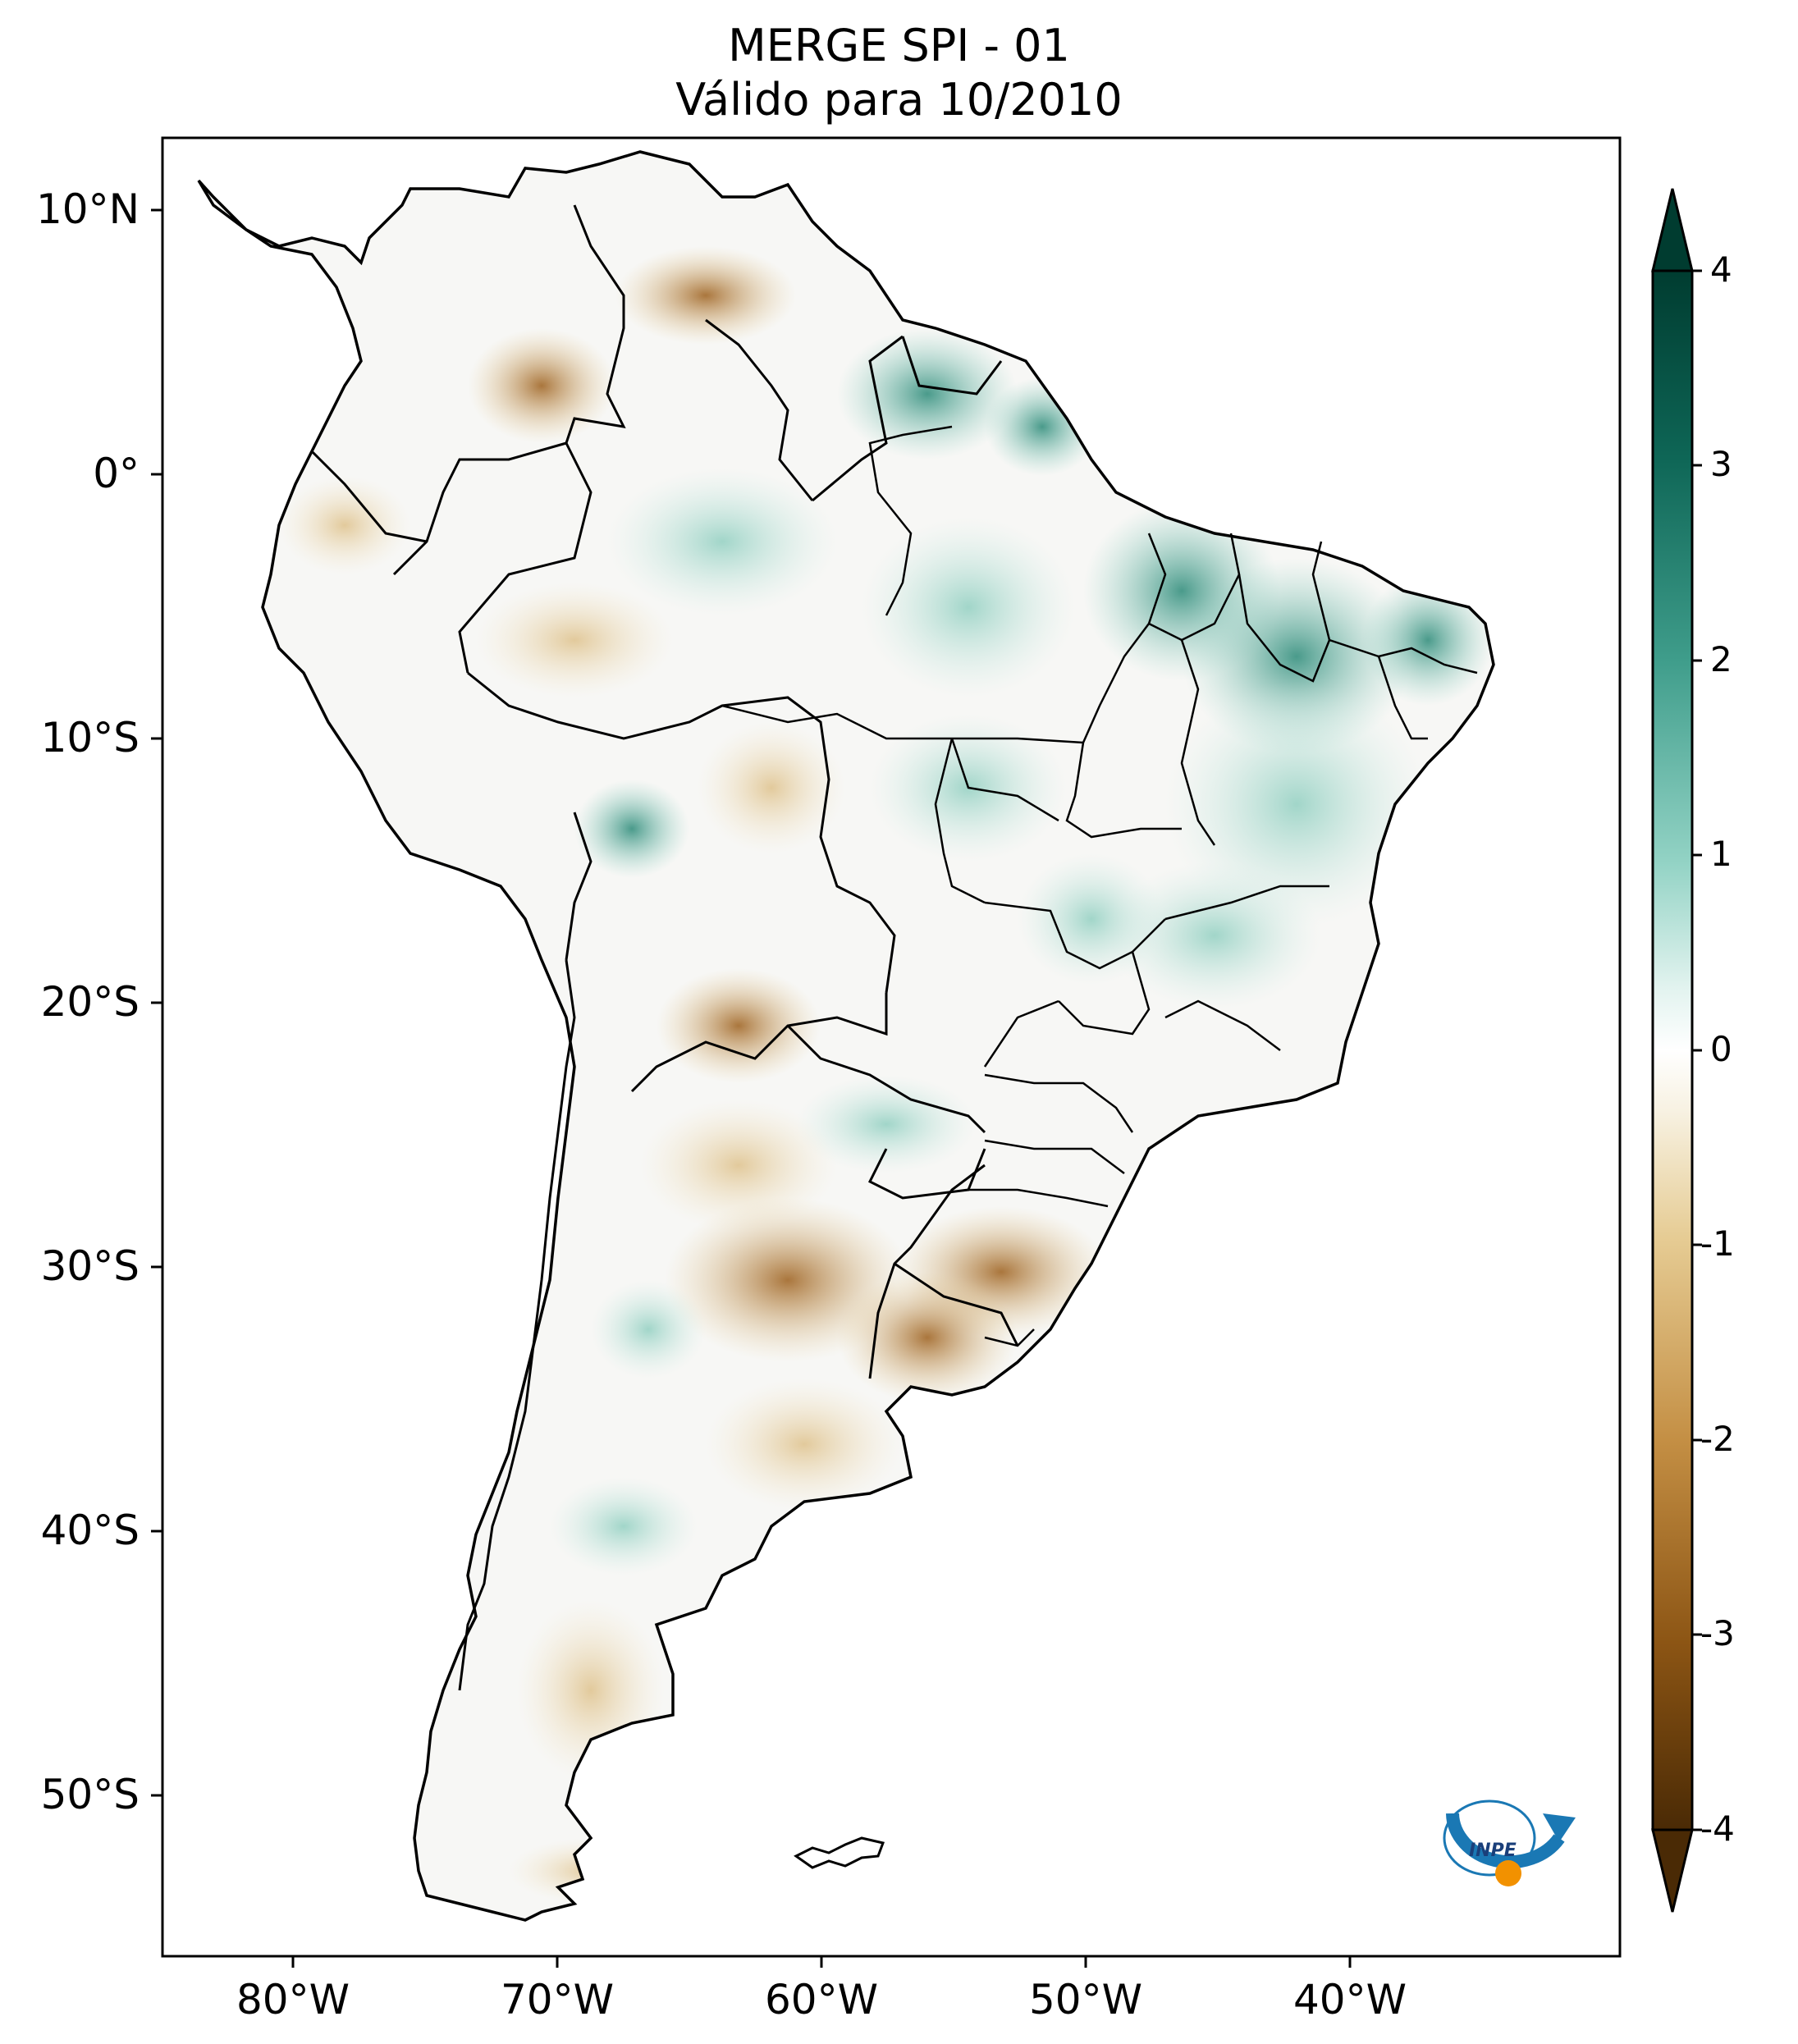  Describe the element at coordinates (1717, 1829) in the screenshot. I see `colorbar-tick-label: -4` at that location.